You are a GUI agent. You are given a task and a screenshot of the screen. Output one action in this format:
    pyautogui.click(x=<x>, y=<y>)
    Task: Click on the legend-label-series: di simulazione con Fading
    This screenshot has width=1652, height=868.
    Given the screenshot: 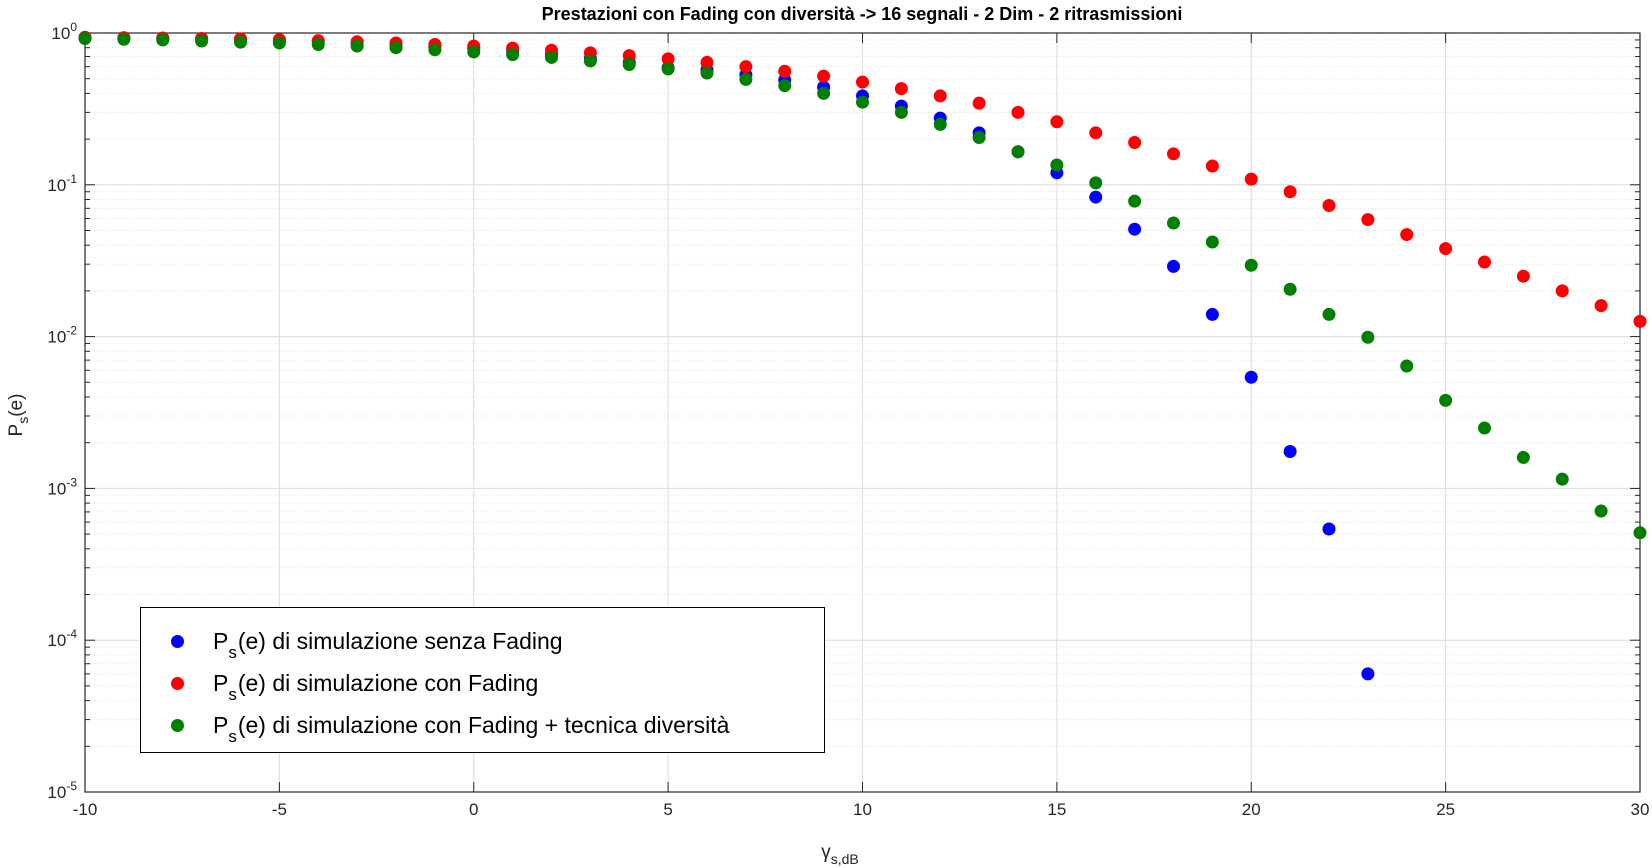 What is the action you would take?
    pyautogui.click(x=405, y=682)
    